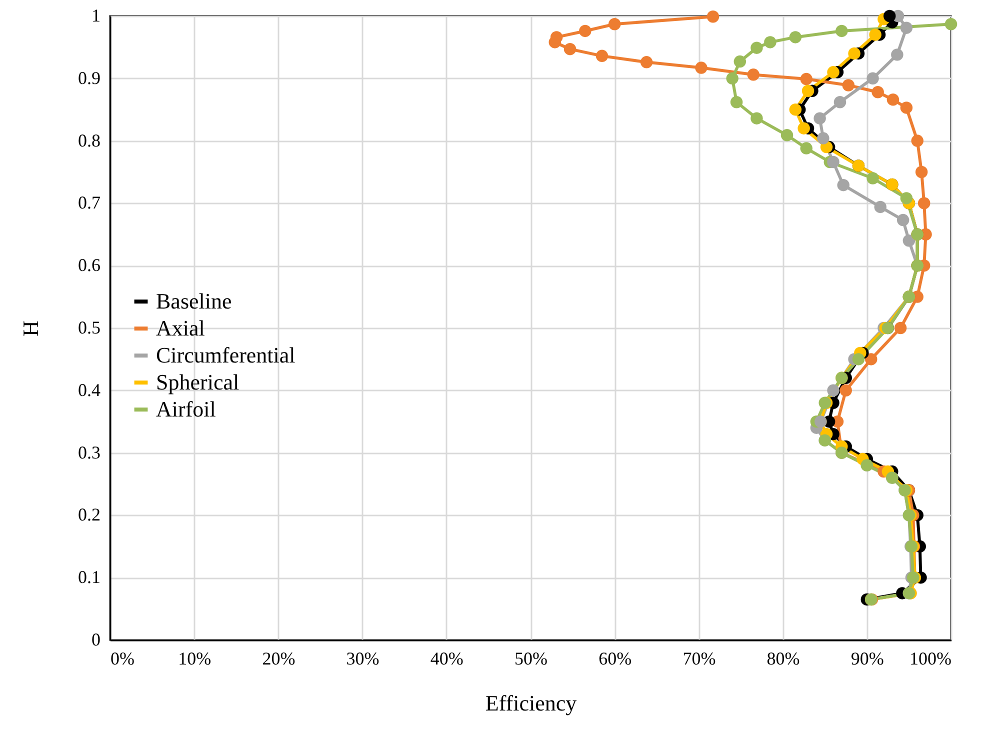 Image resolution: width=986 pixels, height=738 pixels. Describe the element at coordinates (198, 382) in the screenshot. I see `legend-label: Spherical` at that location.